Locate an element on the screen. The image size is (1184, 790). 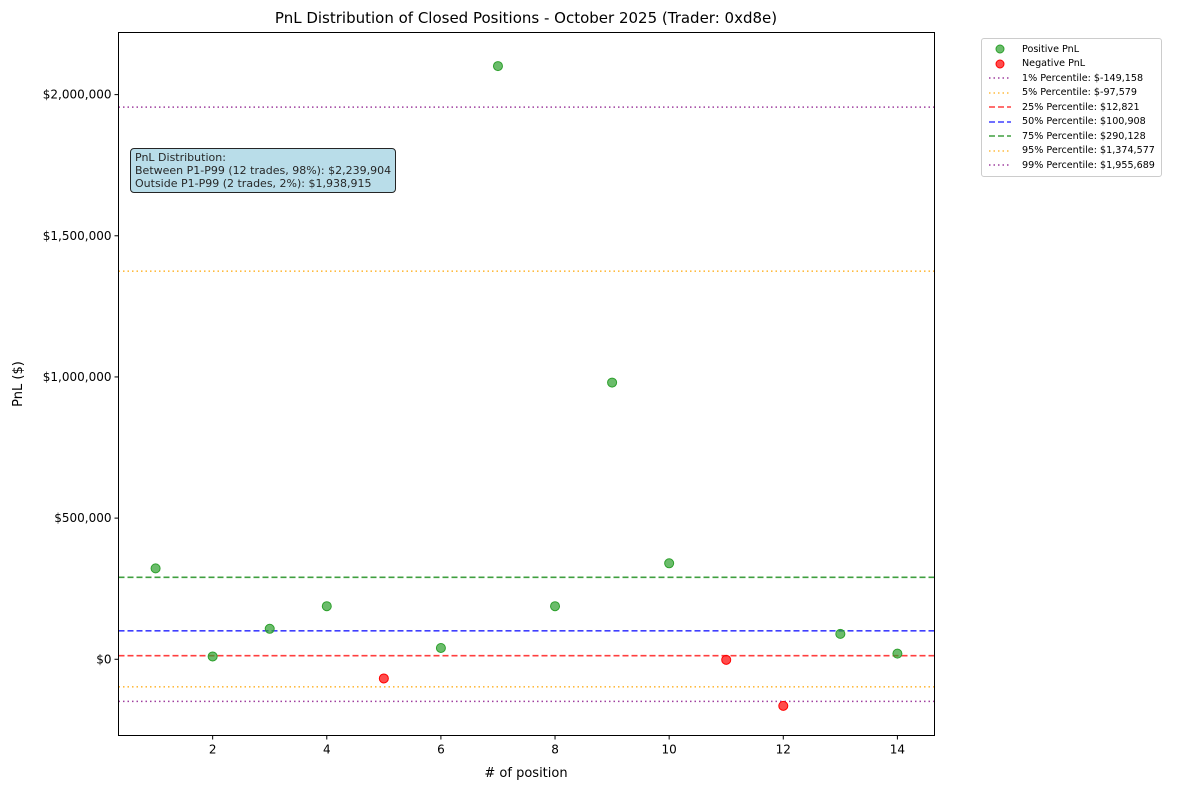
legend-label: 1% Percentile: $-149,158 is located at coordinates (1083, 78).